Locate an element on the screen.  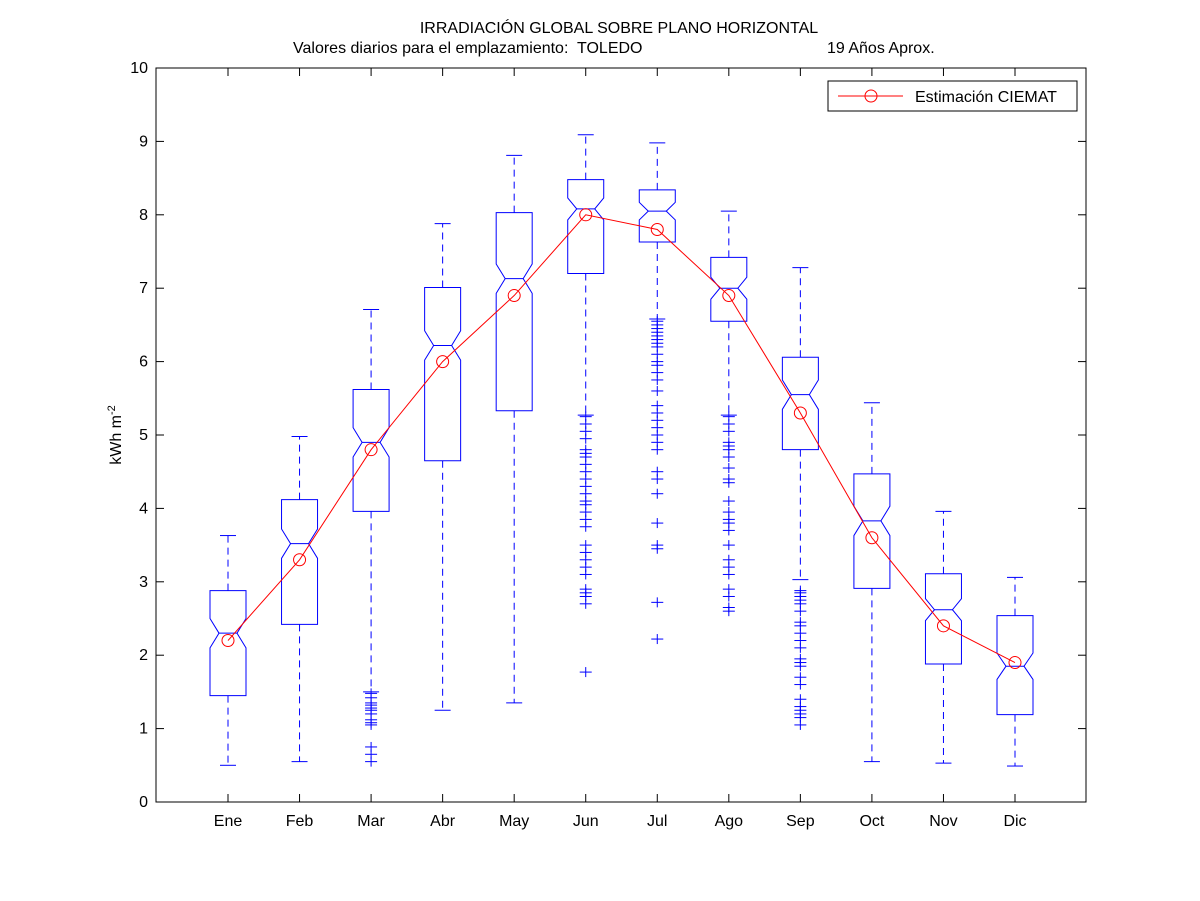
y-tick-label: 8 is located at coordinates (143, 215).